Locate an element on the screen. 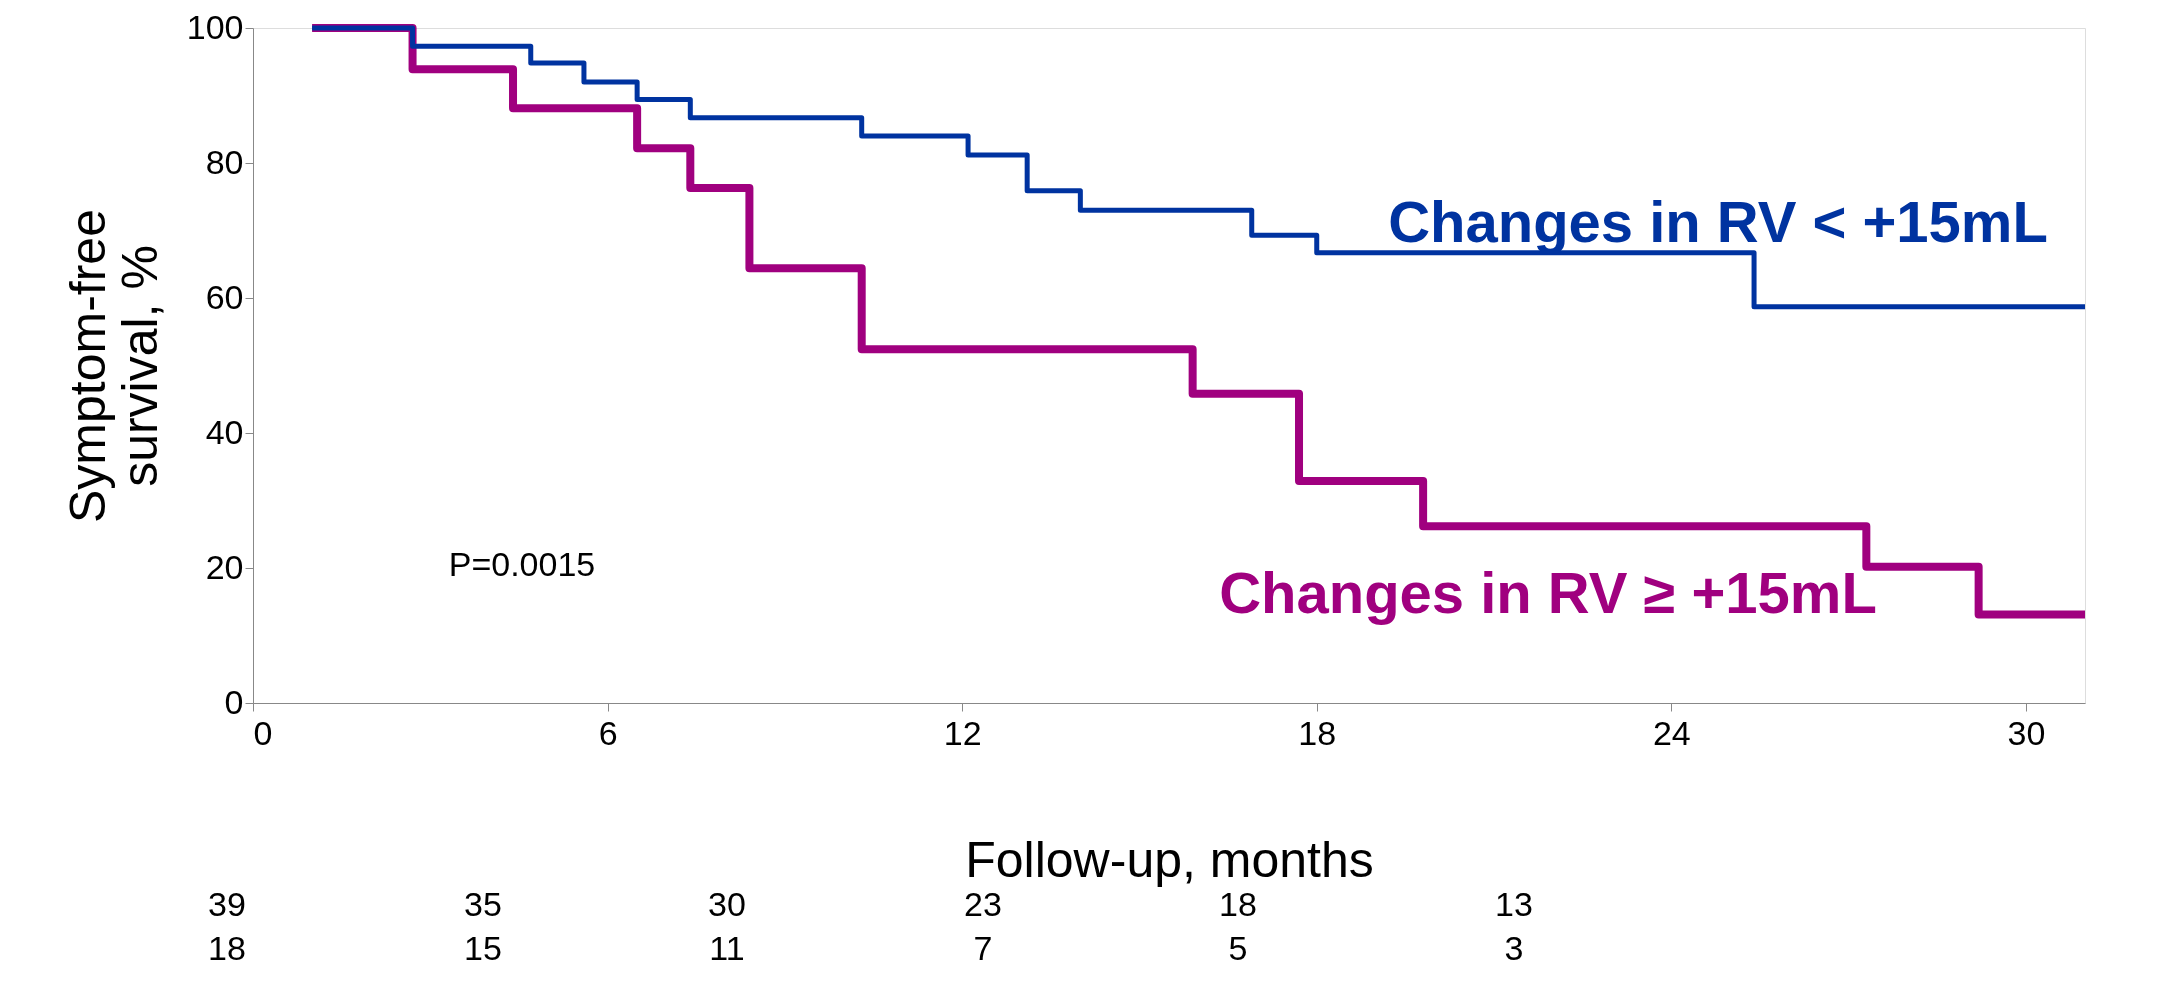  y-axis-title: Symptom-free survival, % is located at coordinates (113, 366).